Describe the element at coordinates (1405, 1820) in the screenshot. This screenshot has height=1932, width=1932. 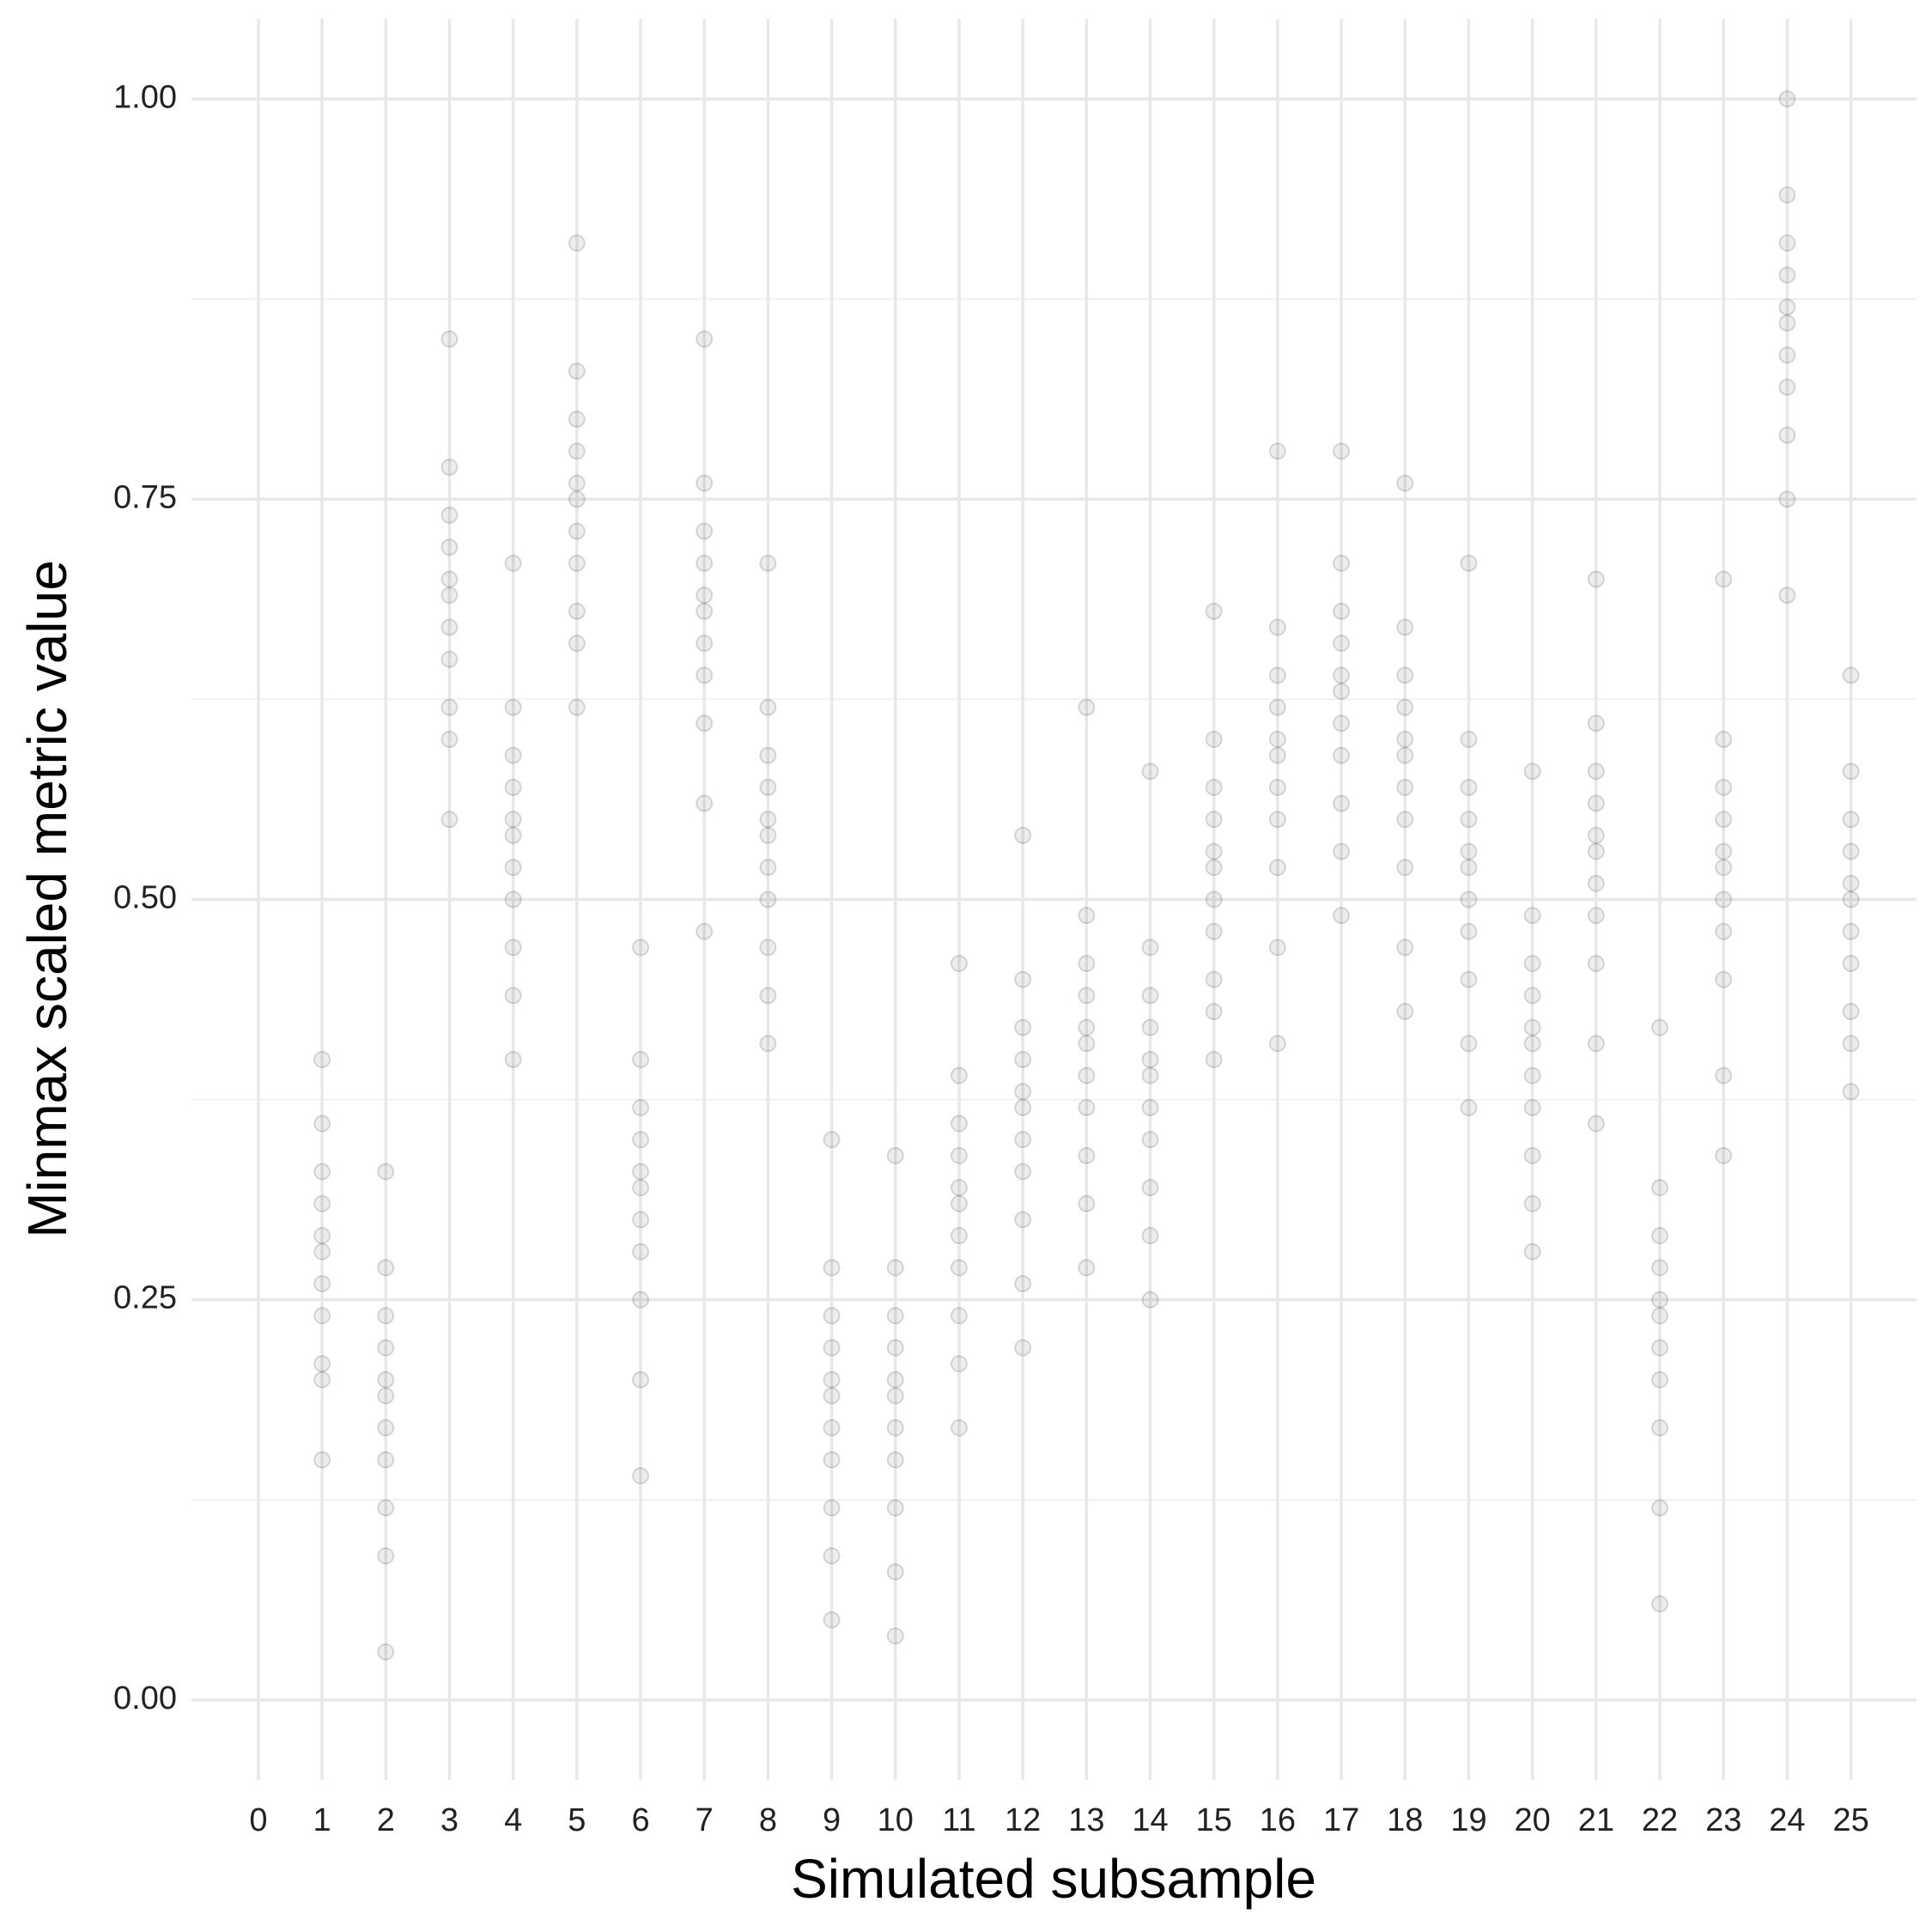
I see `x-tick-label: 18` at that location.